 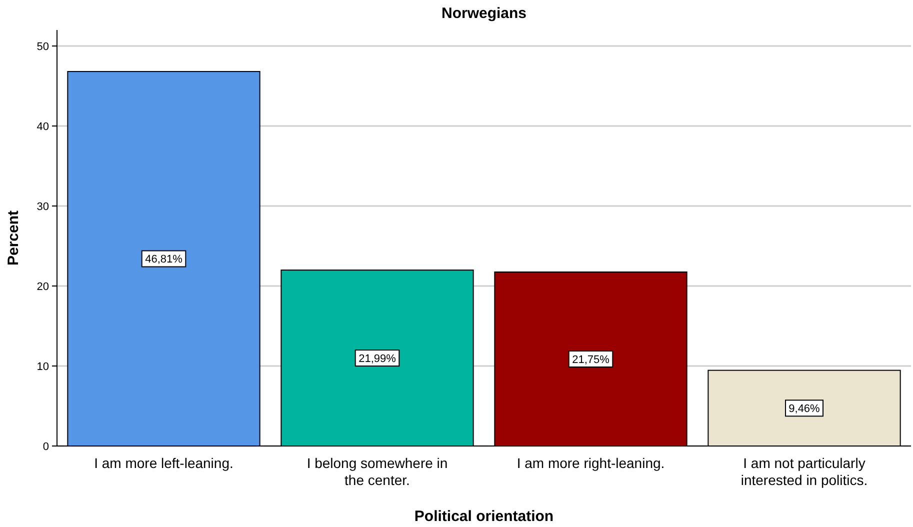 I want to click on x-tick-label: I am more right-leaning., so click(x=590, y=463).